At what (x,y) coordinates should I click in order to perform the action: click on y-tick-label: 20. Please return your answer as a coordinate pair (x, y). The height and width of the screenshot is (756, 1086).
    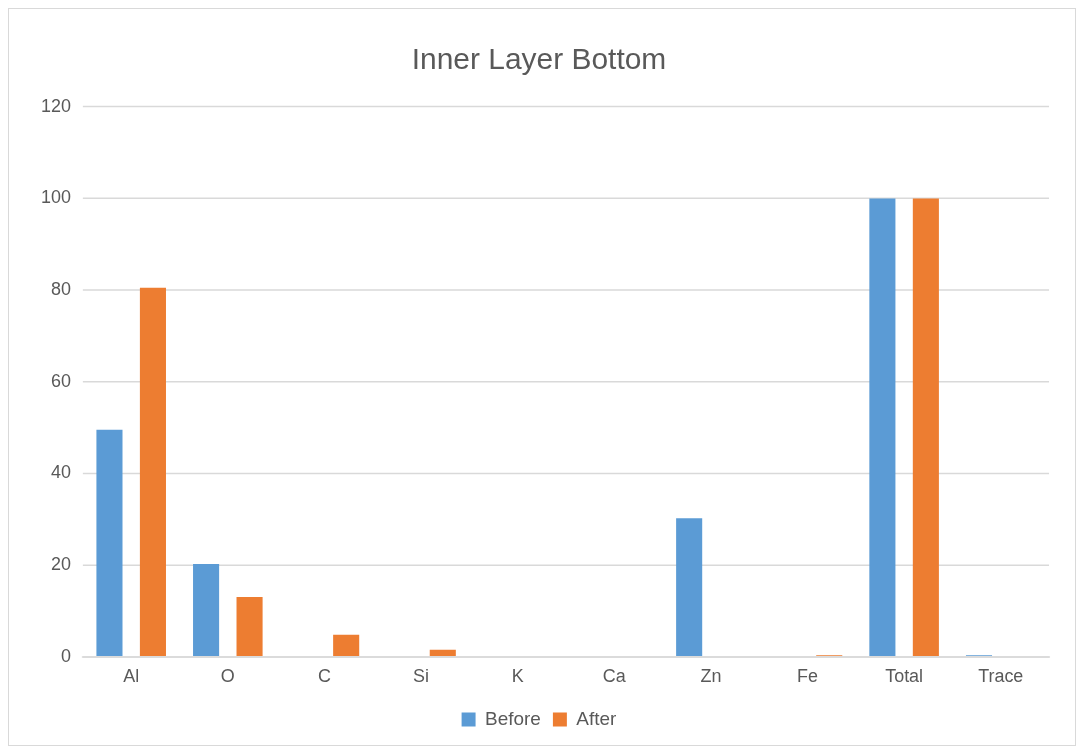
    Looking at the image, I should click on (60, 563).